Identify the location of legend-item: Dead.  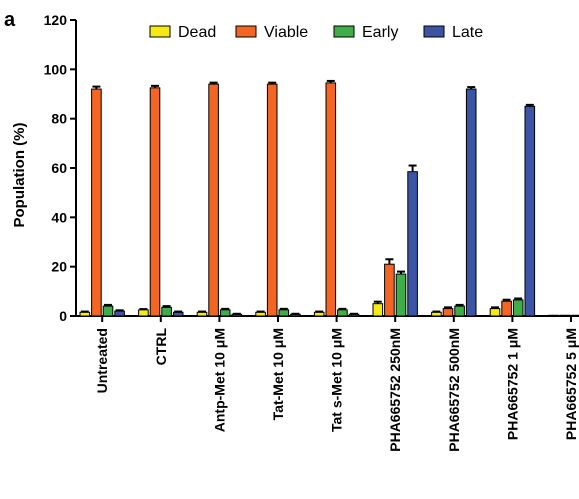
(182, 32).